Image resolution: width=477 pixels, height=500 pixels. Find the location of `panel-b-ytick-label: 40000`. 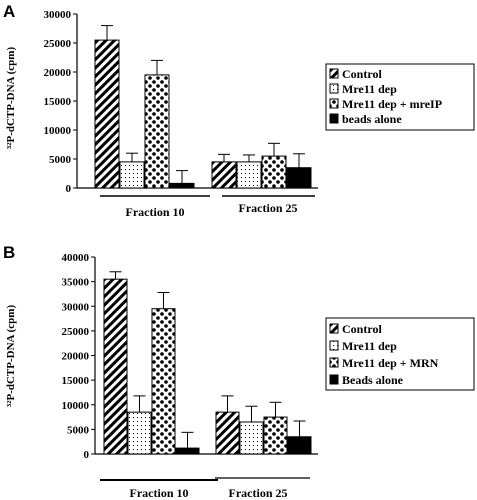

panel-b-ytick-label: 40000 is located at coordinates (76, 258).